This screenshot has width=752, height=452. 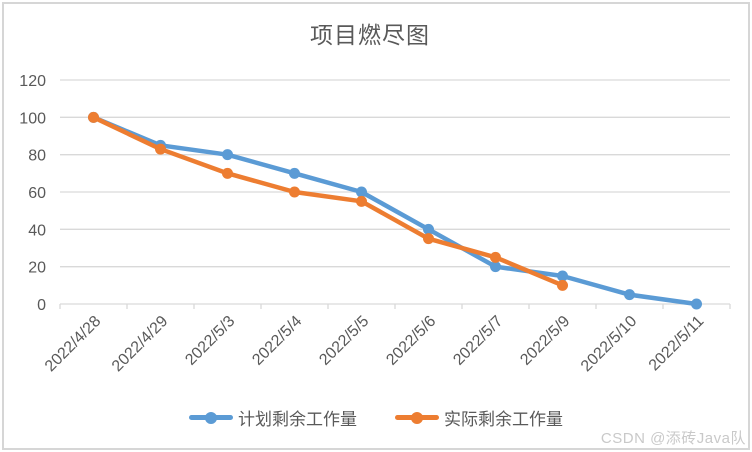 What do you see at coordinates (73, 344) in the screenshot?
I see `x-tick-label: 2022/4/28` at bounding box center [73, 344].